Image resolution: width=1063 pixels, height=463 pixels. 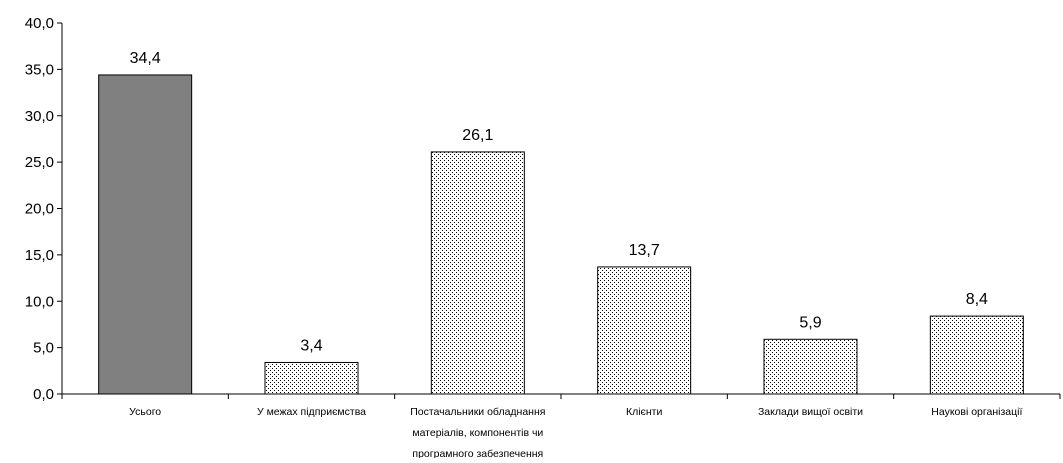 I want to click on y-tick-label: 40,0, so click(x=39, y=23).